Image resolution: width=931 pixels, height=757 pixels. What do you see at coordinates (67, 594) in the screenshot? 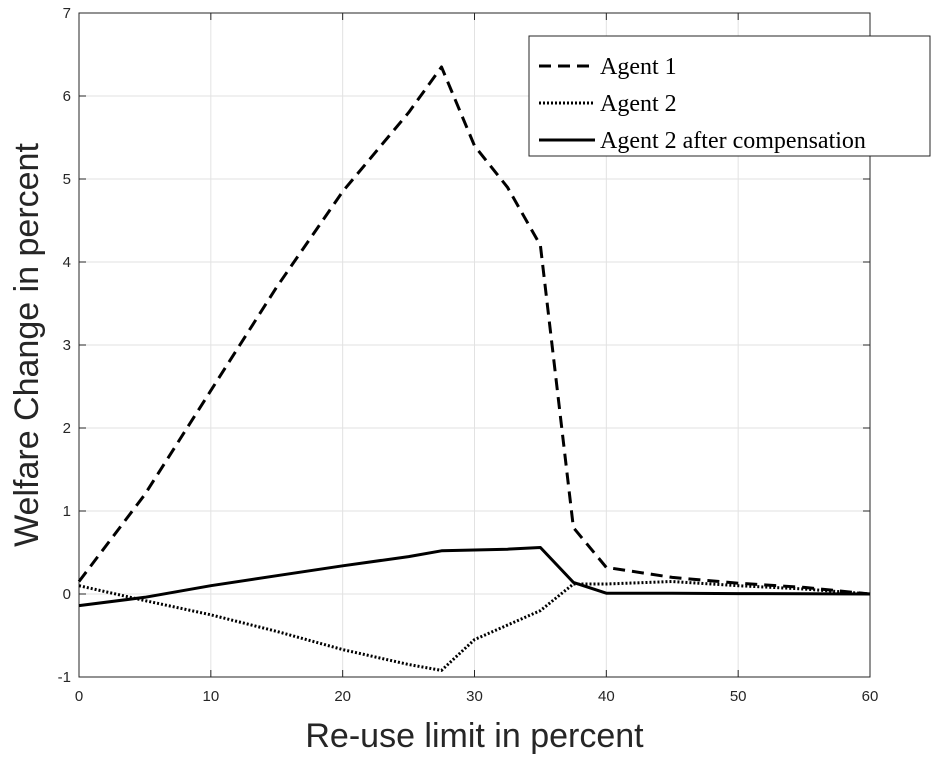
I see `y-tick-label: 0` at bounding box center [67, 594].